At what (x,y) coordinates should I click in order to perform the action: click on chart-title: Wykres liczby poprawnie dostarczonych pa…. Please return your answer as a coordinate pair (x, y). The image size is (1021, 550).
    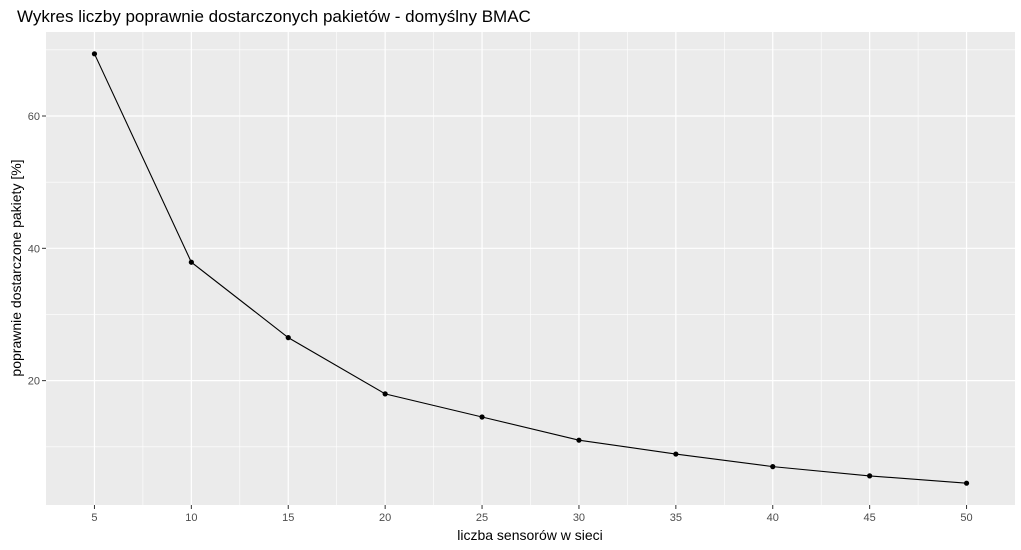
    Looking at the image, I should click on (274, 16).